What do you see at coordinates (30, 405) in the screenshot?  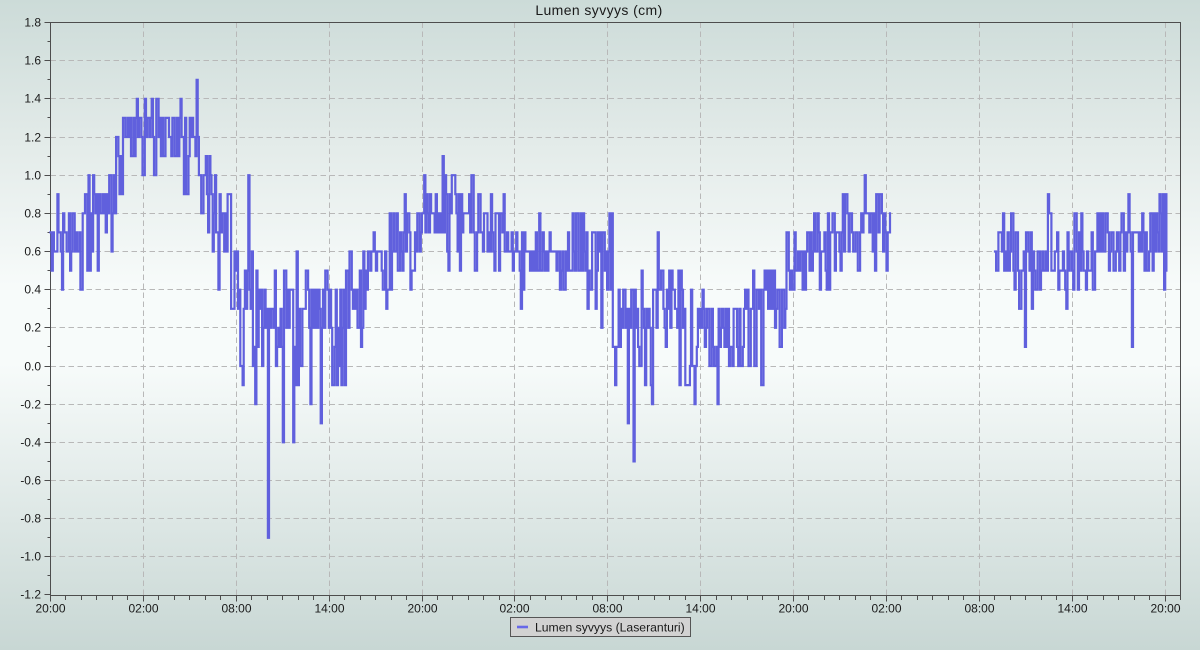 I see `svg-text: -0.2` at bounding box center [30, 405].